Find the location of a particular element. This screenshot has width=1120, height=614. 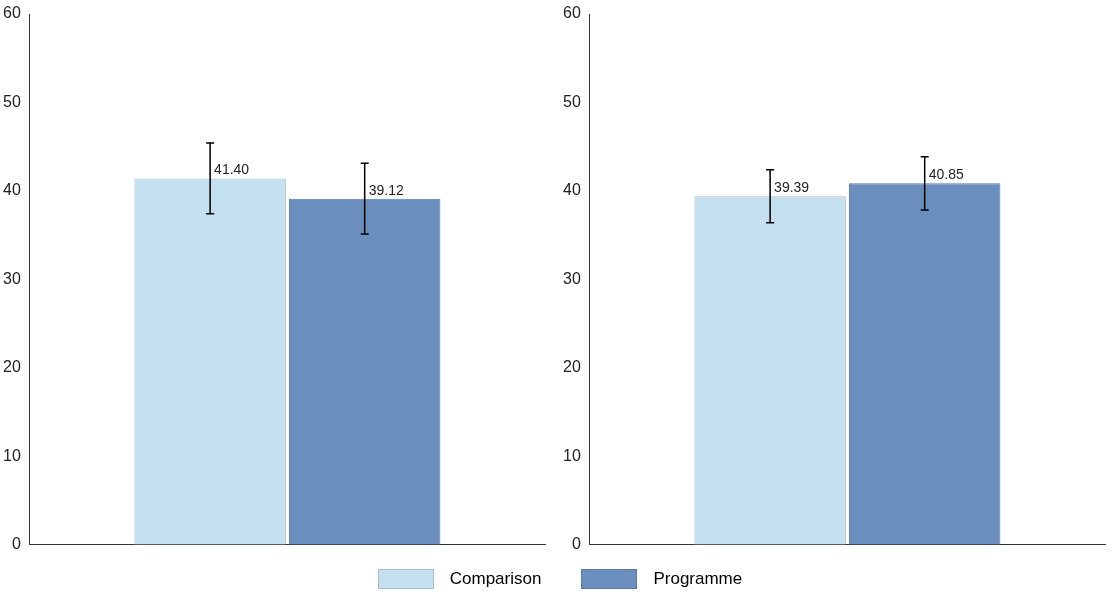

data-label: 41.40 is located at coordinates (232, 169).